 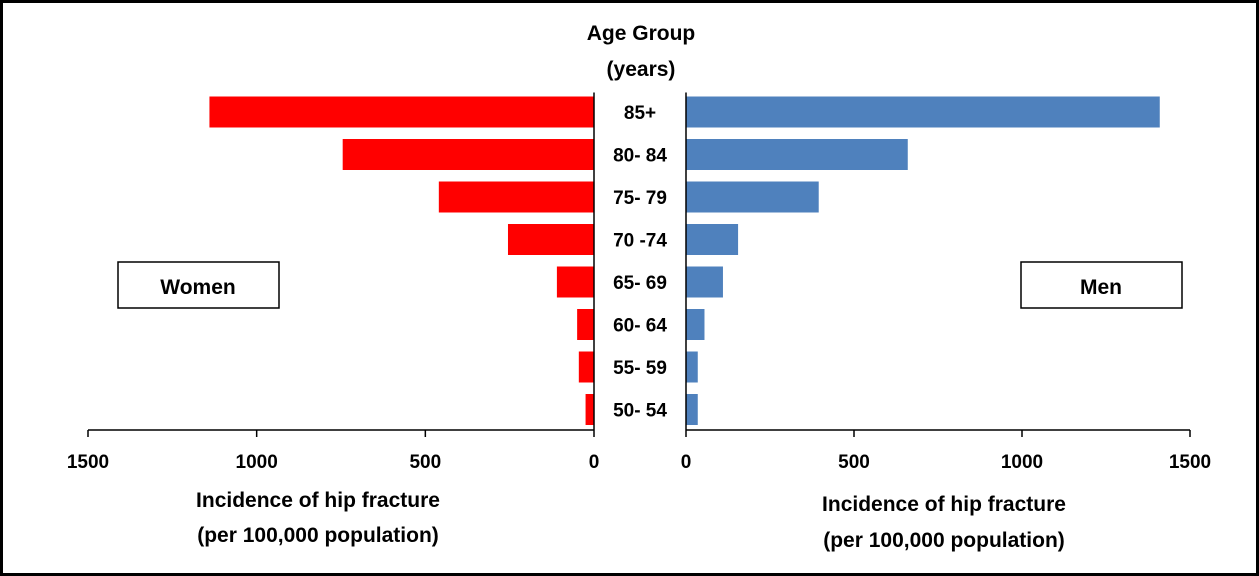 What do you see at coordinates (640, 411) in the screenshot?
I see `category-label: 50- 54` at bounding box center [640, 411].